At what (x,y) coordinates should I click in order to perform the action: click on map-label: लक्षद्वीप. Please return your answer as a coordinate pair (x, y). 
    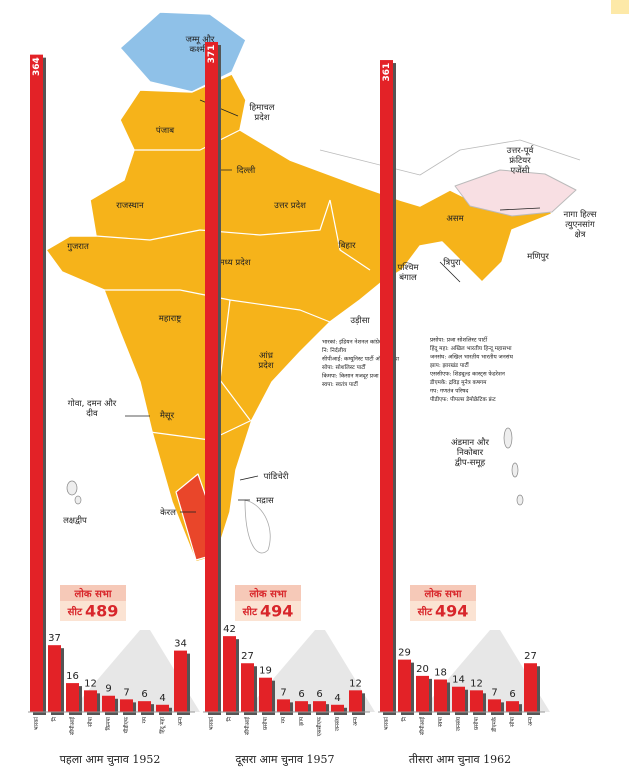
    Looking at the image, I should click on (75, 520).